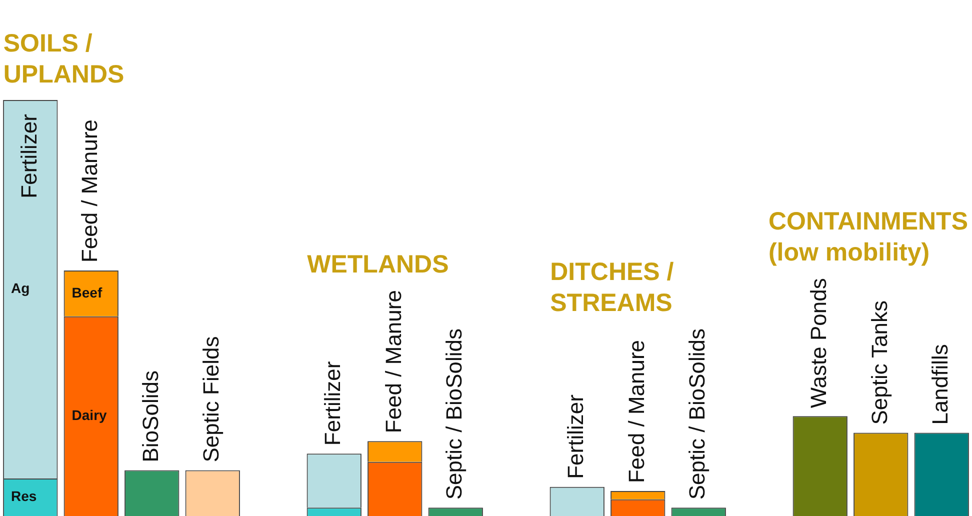  Describe the element at coordinates (940, 384) in the screenshot. I see `x-tick-label: Landfills` at that location.